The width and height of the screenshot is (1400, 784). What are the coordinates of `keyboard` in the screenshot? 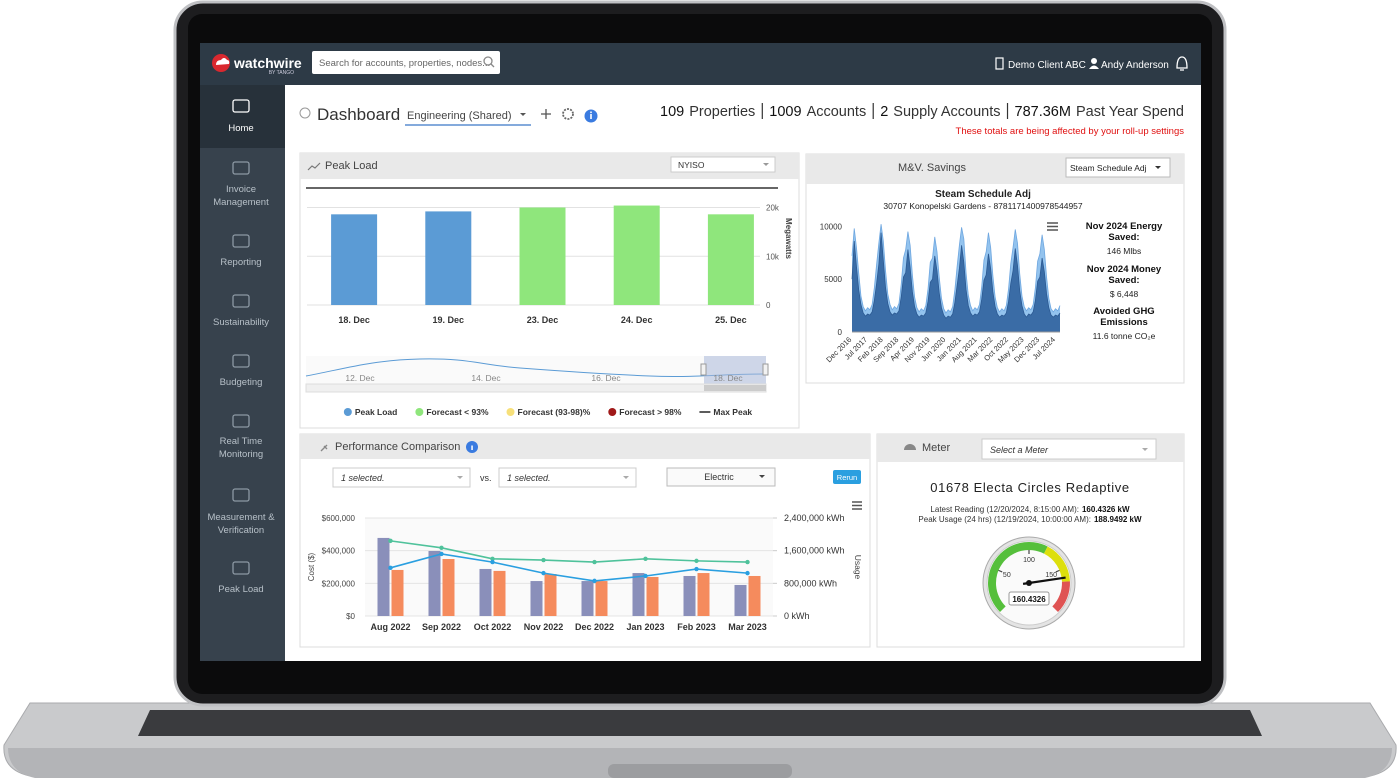 It's located at (700, 723).